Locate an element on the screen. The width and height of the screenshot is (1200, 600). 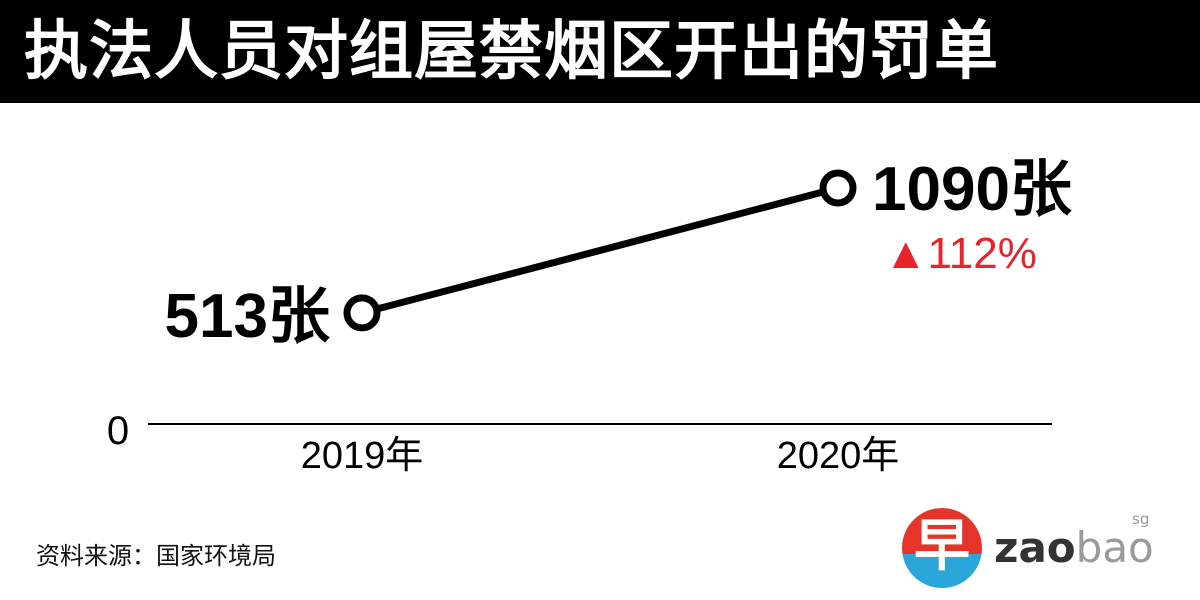
change-annotation: ▲112% is located at coordinates (960, 253).